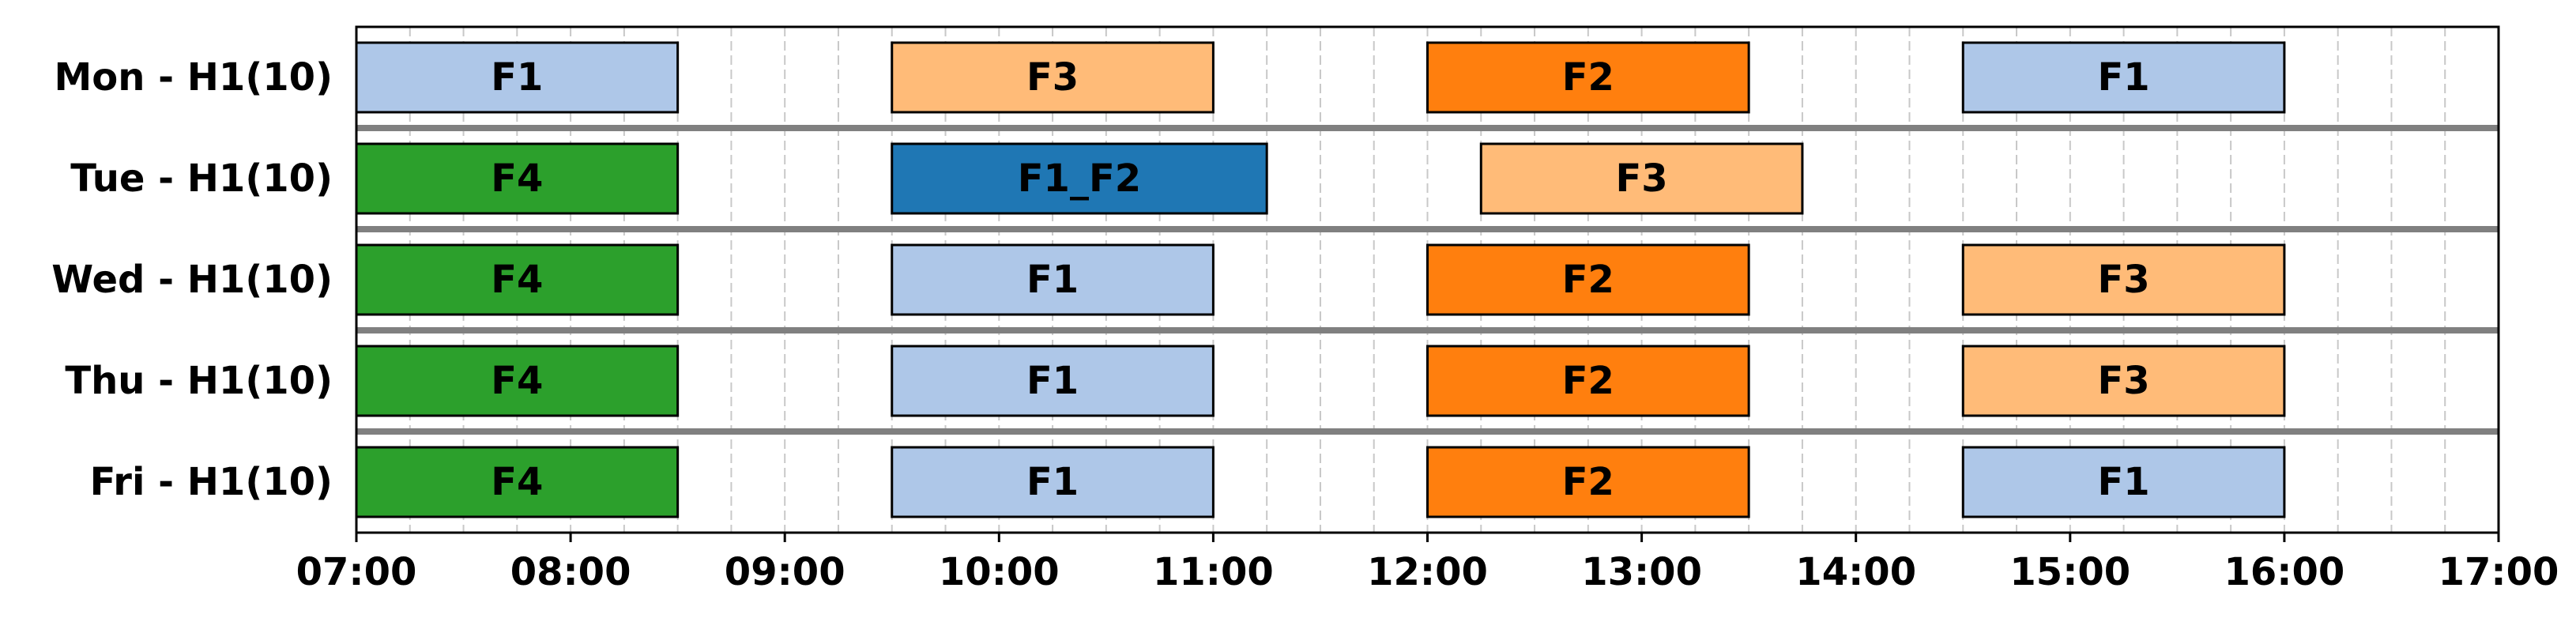 This screenshot has width=2576, height=618. I want to click on x-tick-label: 12:00, so click(1427, 572).